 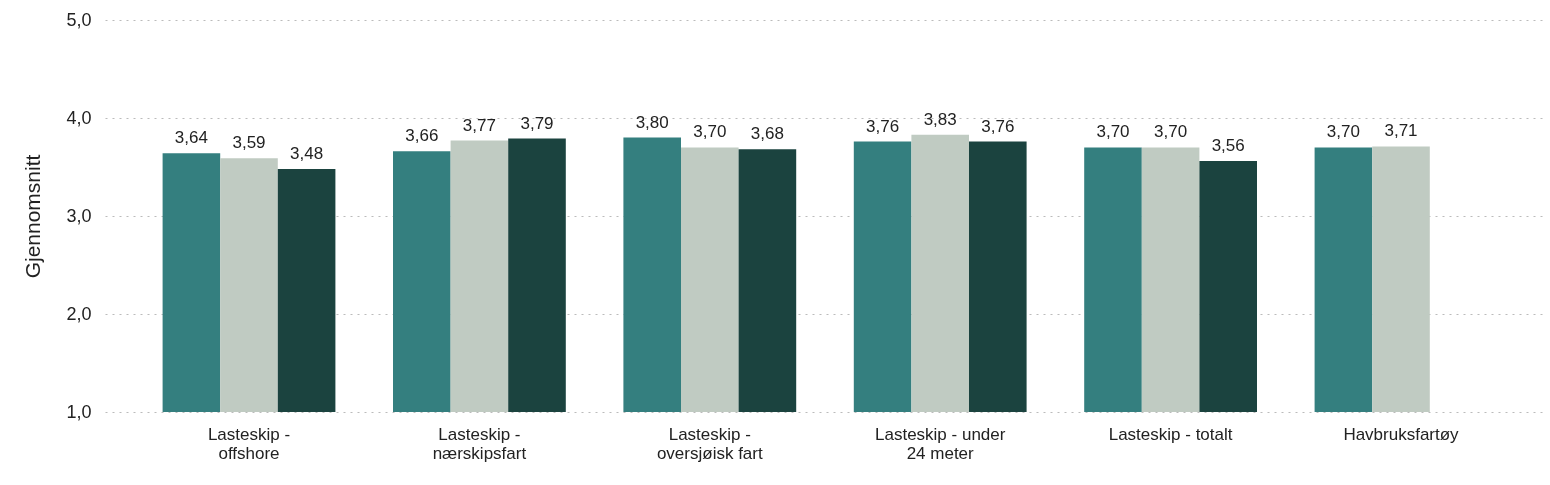 What do you see at coordinates (940, 119) in the screenshot?
I see `data-label: 3,83` at bounding box center [940, 119].